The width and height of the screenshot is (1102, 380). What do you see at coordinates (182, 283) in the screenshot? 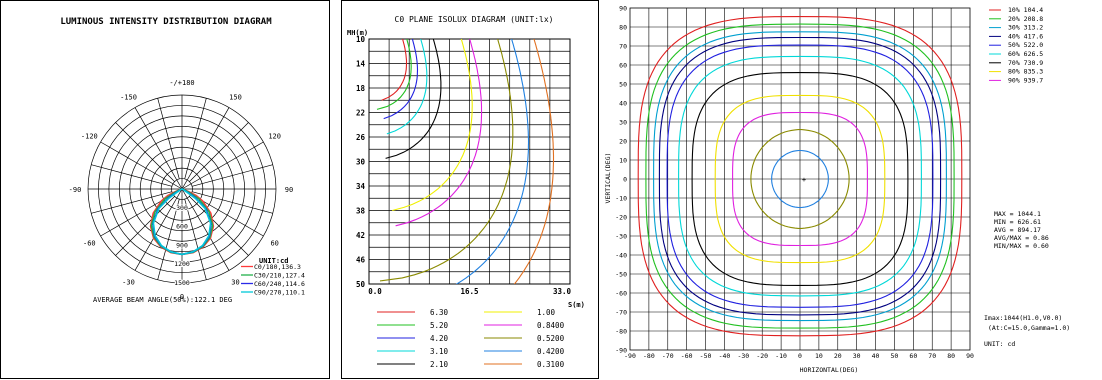
I see `polar-radial-label: 1500` at bounding box center [182, 283].